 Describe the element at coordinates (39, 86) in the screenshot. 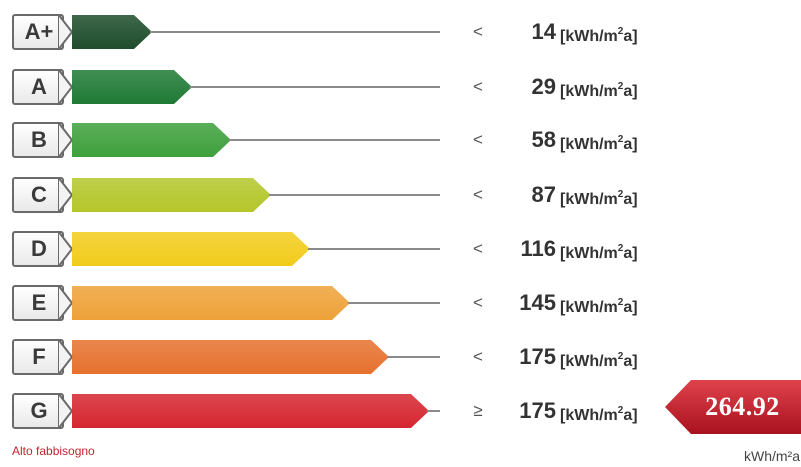

I see `class-letter: A` at that location.